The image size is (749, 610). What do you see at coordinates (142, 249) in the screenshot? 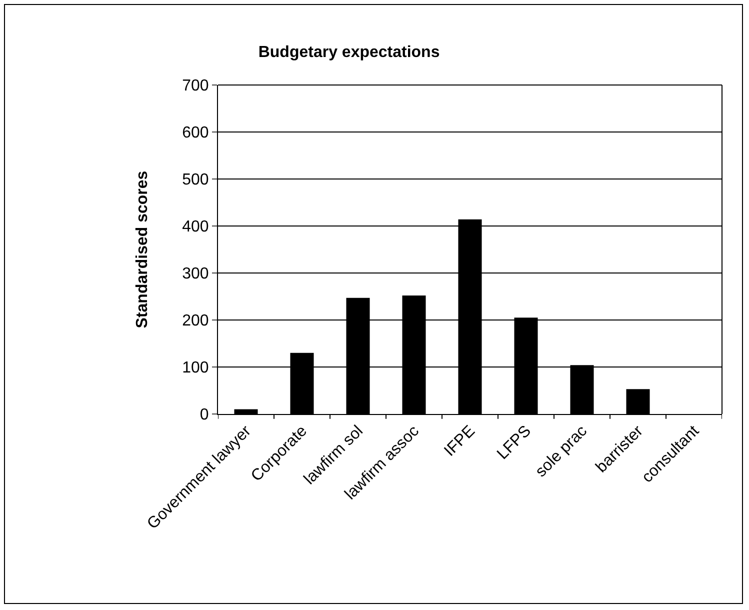
I see `y-axis-title: Standardised scores` at bounding box center [142, 249].